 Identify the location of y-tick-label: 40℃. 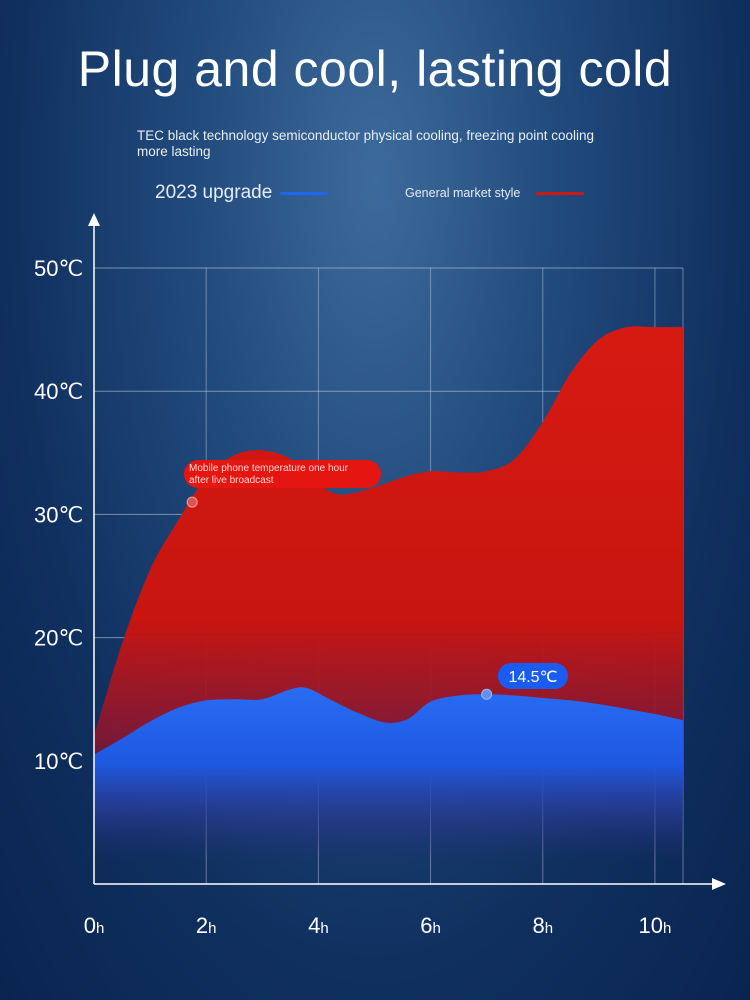
(58, 391).